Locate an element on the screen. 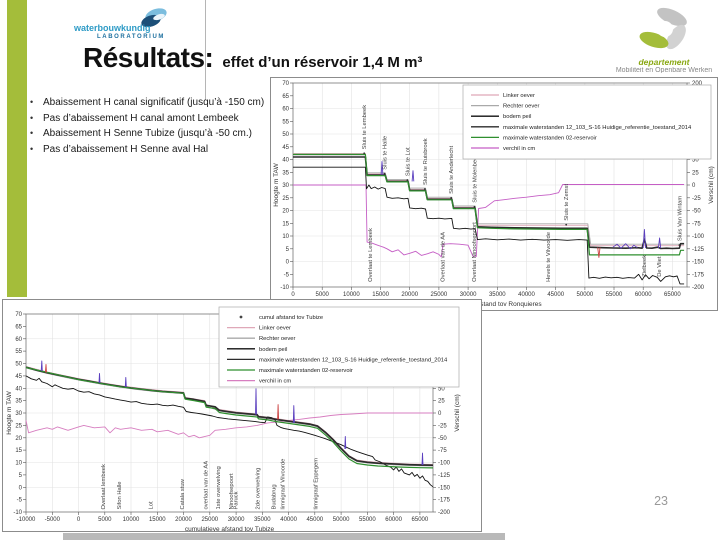 The height and width of the screenshot is (540, 720). annotation-label: Sluis te Lembeek is located at coordinates (365, 127).